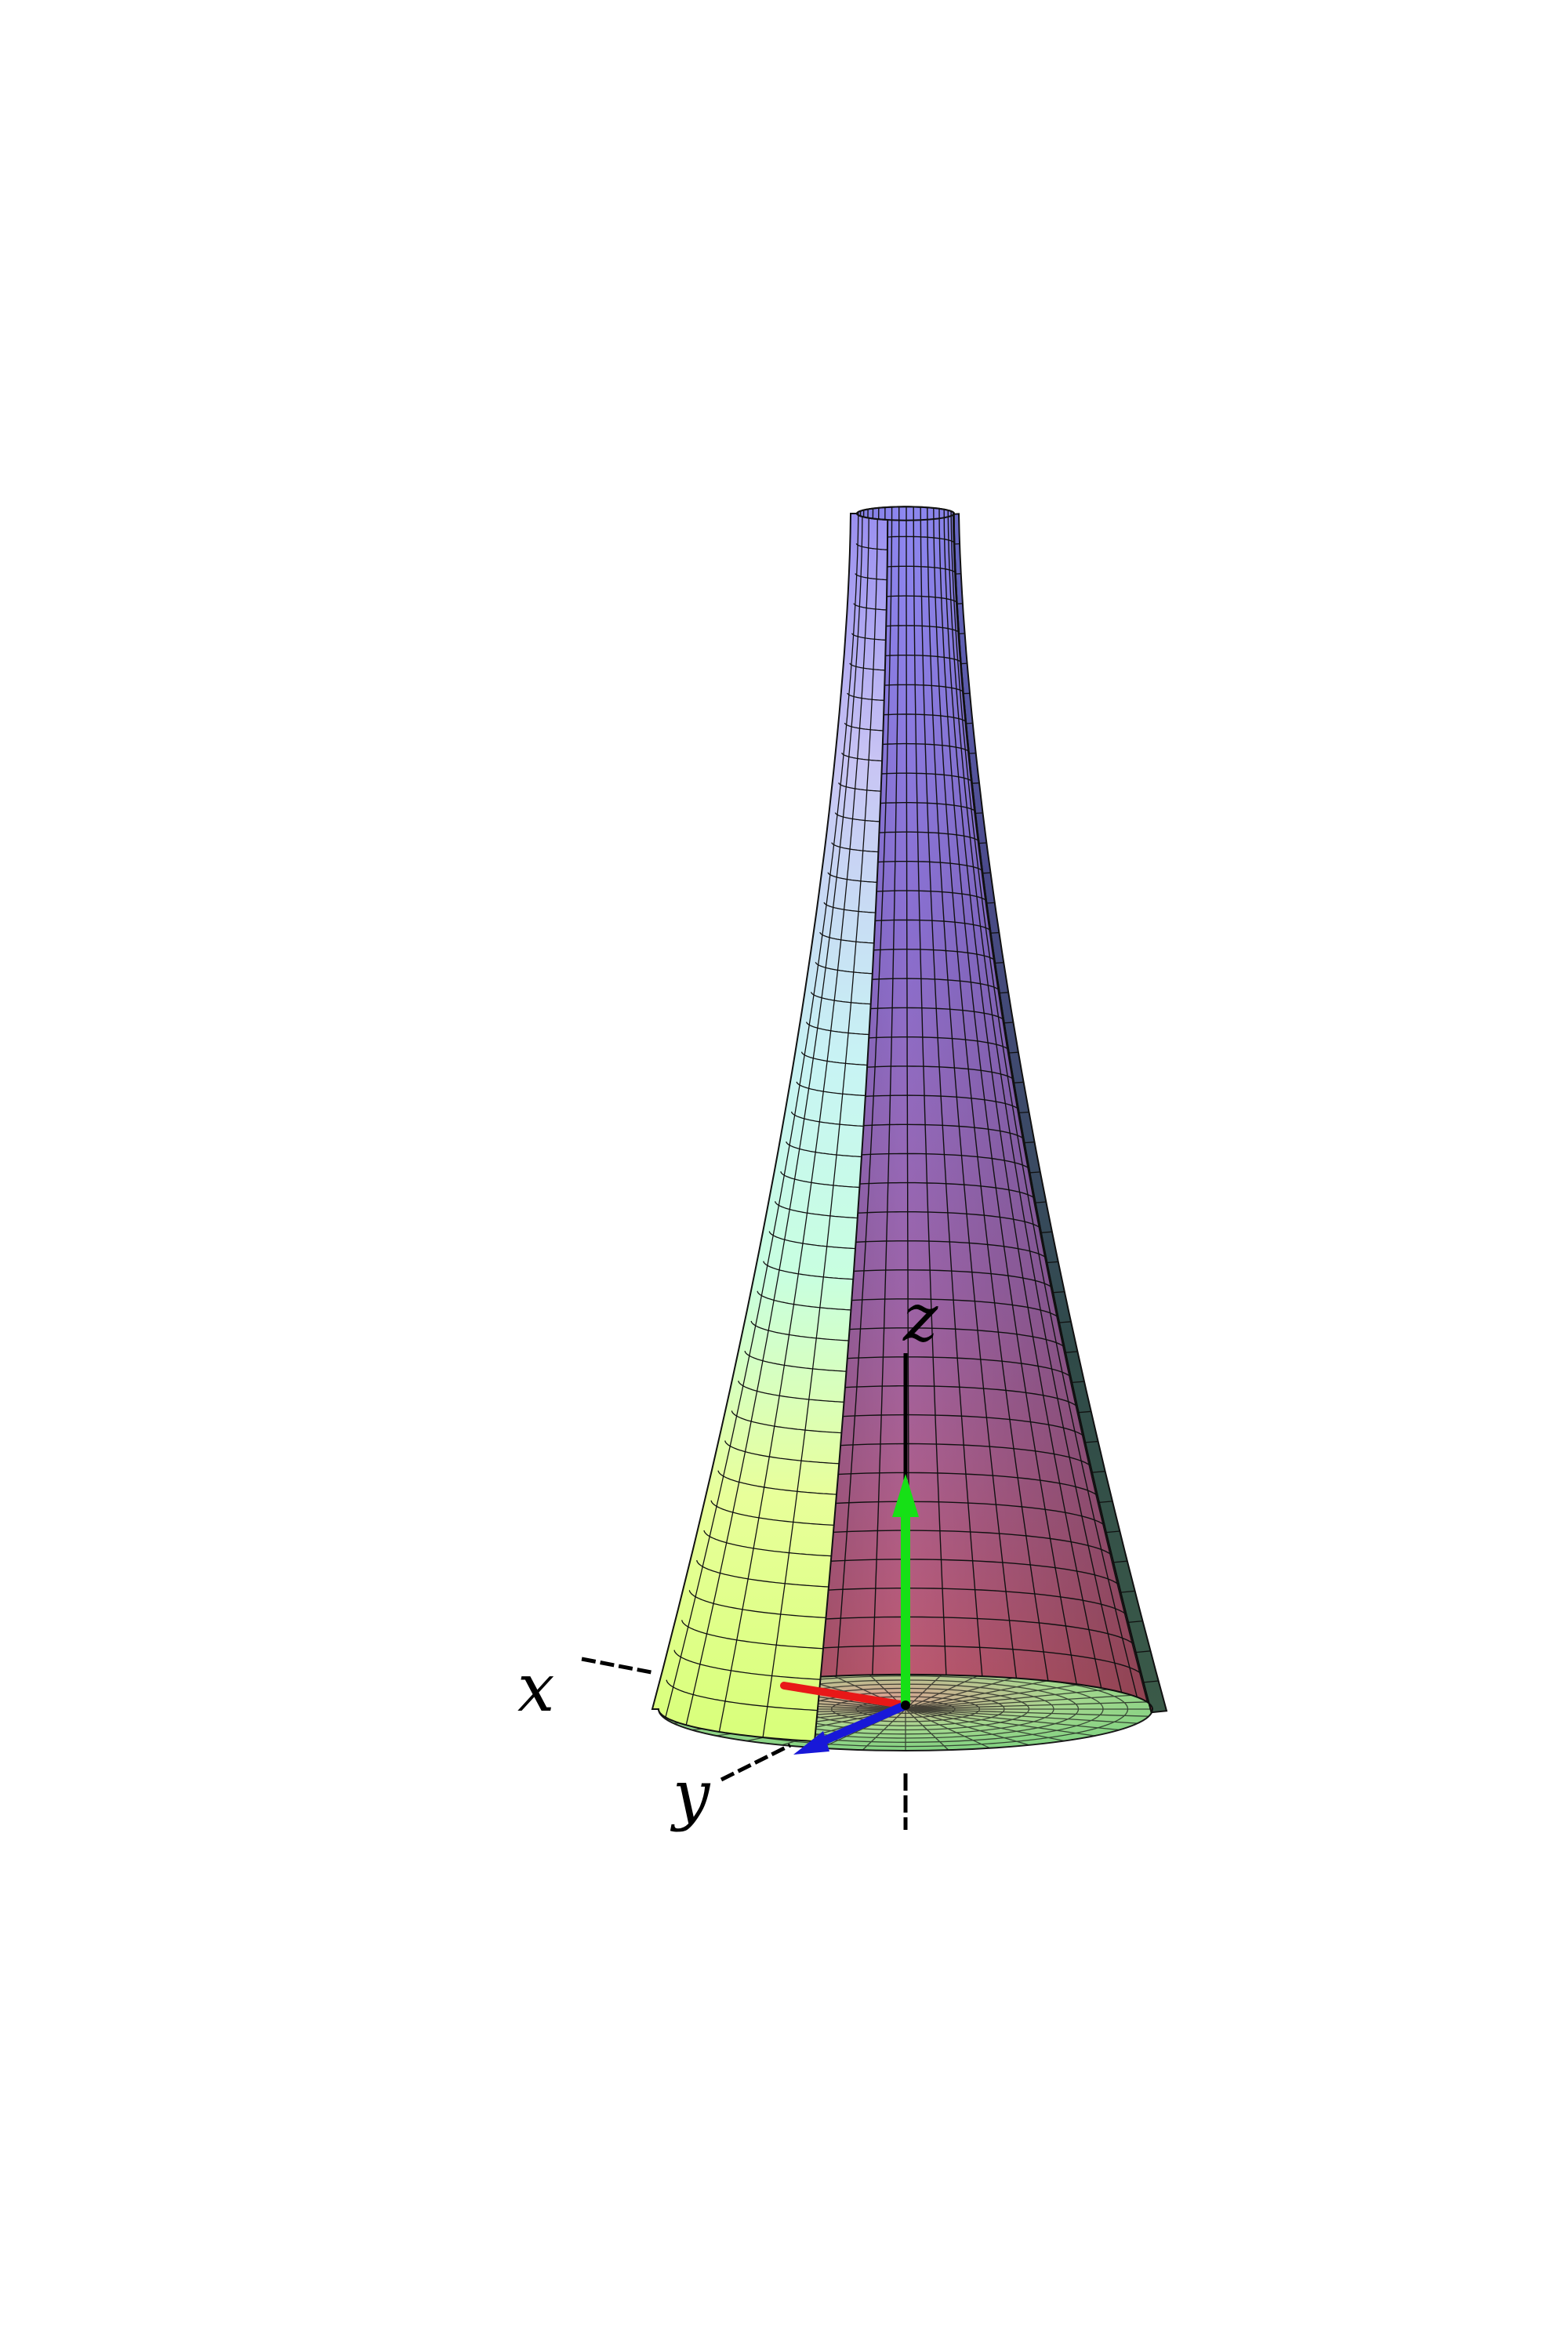 This screenshot has height=2352, width=1568. I want to click on y-axis-label: y, so click(690, 1794).